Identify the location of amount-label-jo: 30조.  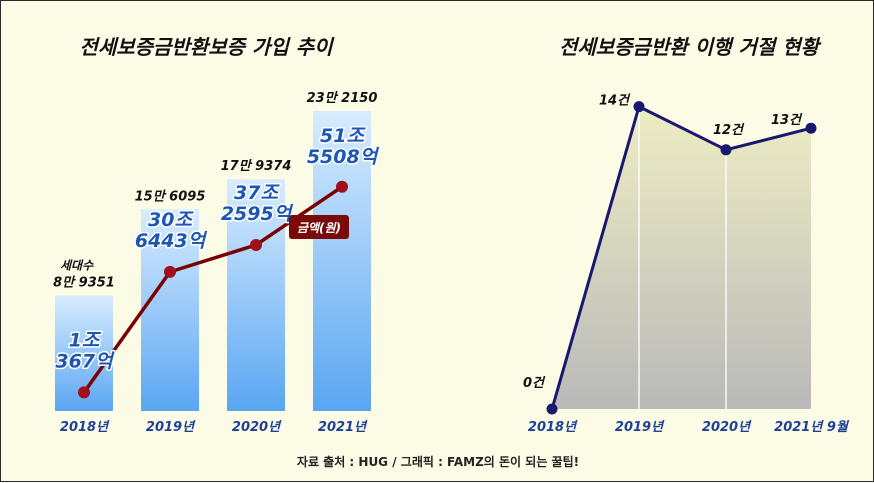
(171, 220).